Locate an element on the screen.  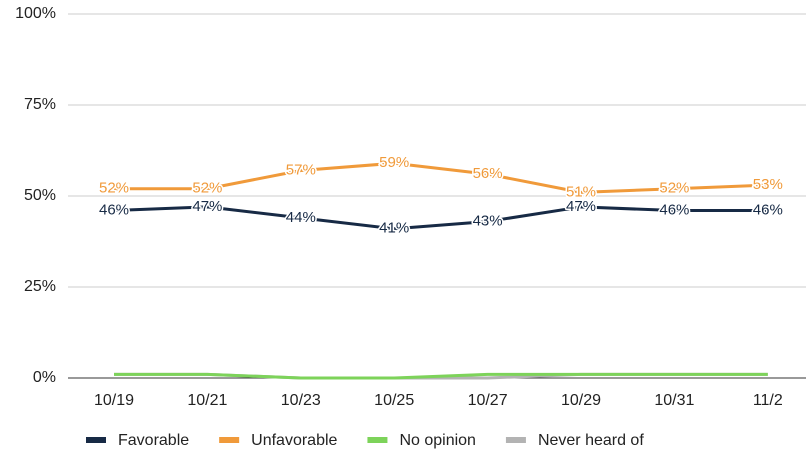
legend-label: Unfavorable is located at coordinates (294, 440).